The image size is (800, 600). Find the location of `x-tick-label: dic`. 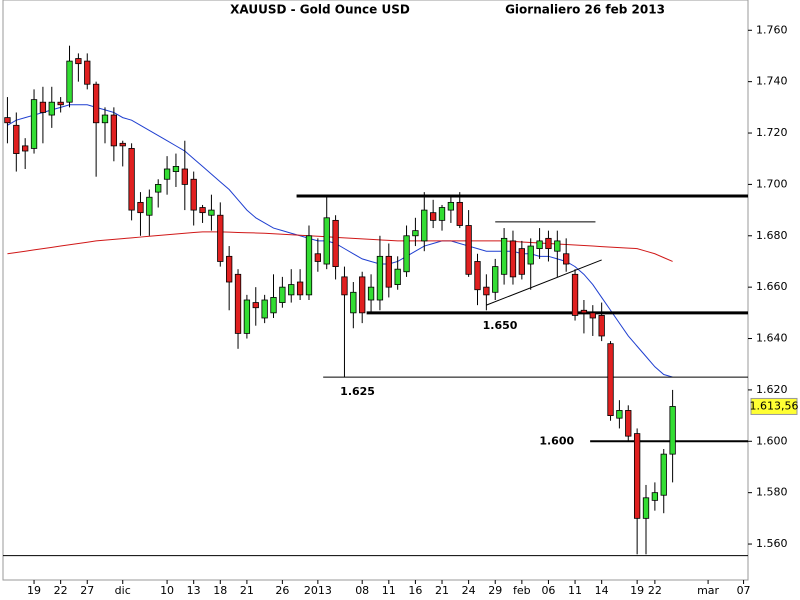

x-tick-label: dic is located at coordinates (123, 590).